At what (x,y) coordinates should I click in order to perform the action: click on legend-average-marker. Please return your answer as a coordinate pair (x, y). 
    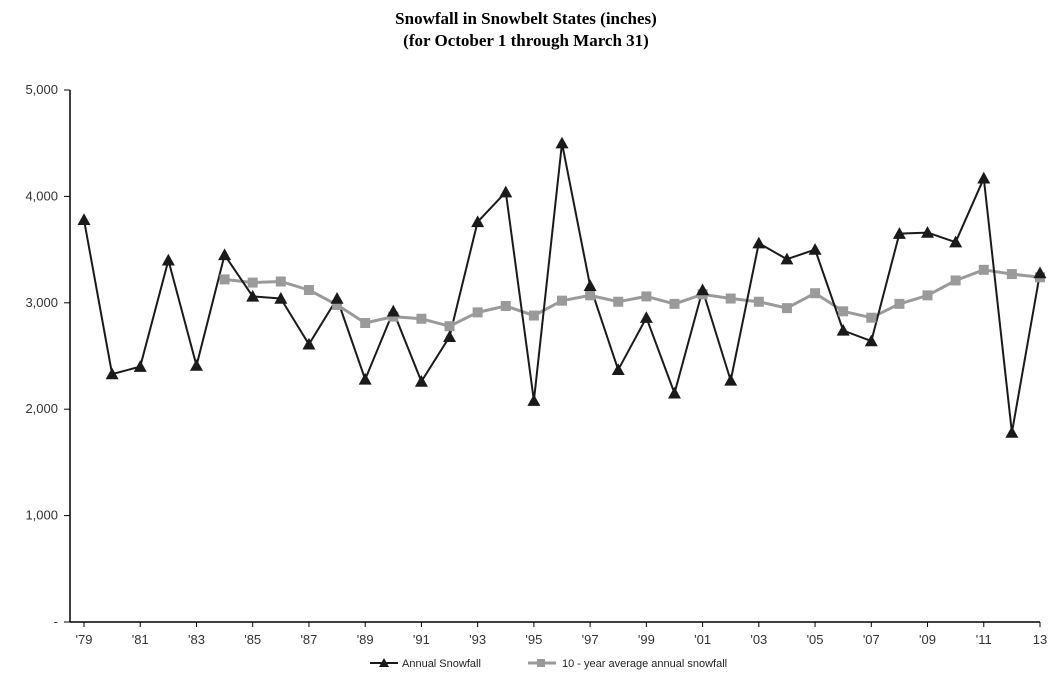
    Looking at the image, I should click on (541, 663).